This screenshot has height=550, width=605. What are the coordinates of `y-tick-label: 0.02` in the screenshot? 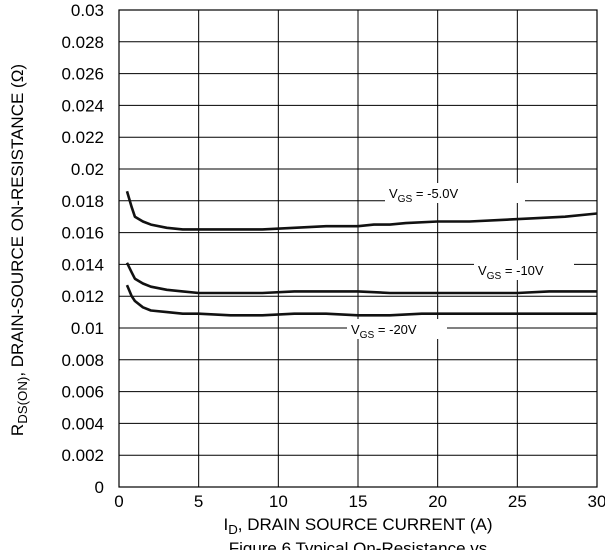 It's located at (87, 169).